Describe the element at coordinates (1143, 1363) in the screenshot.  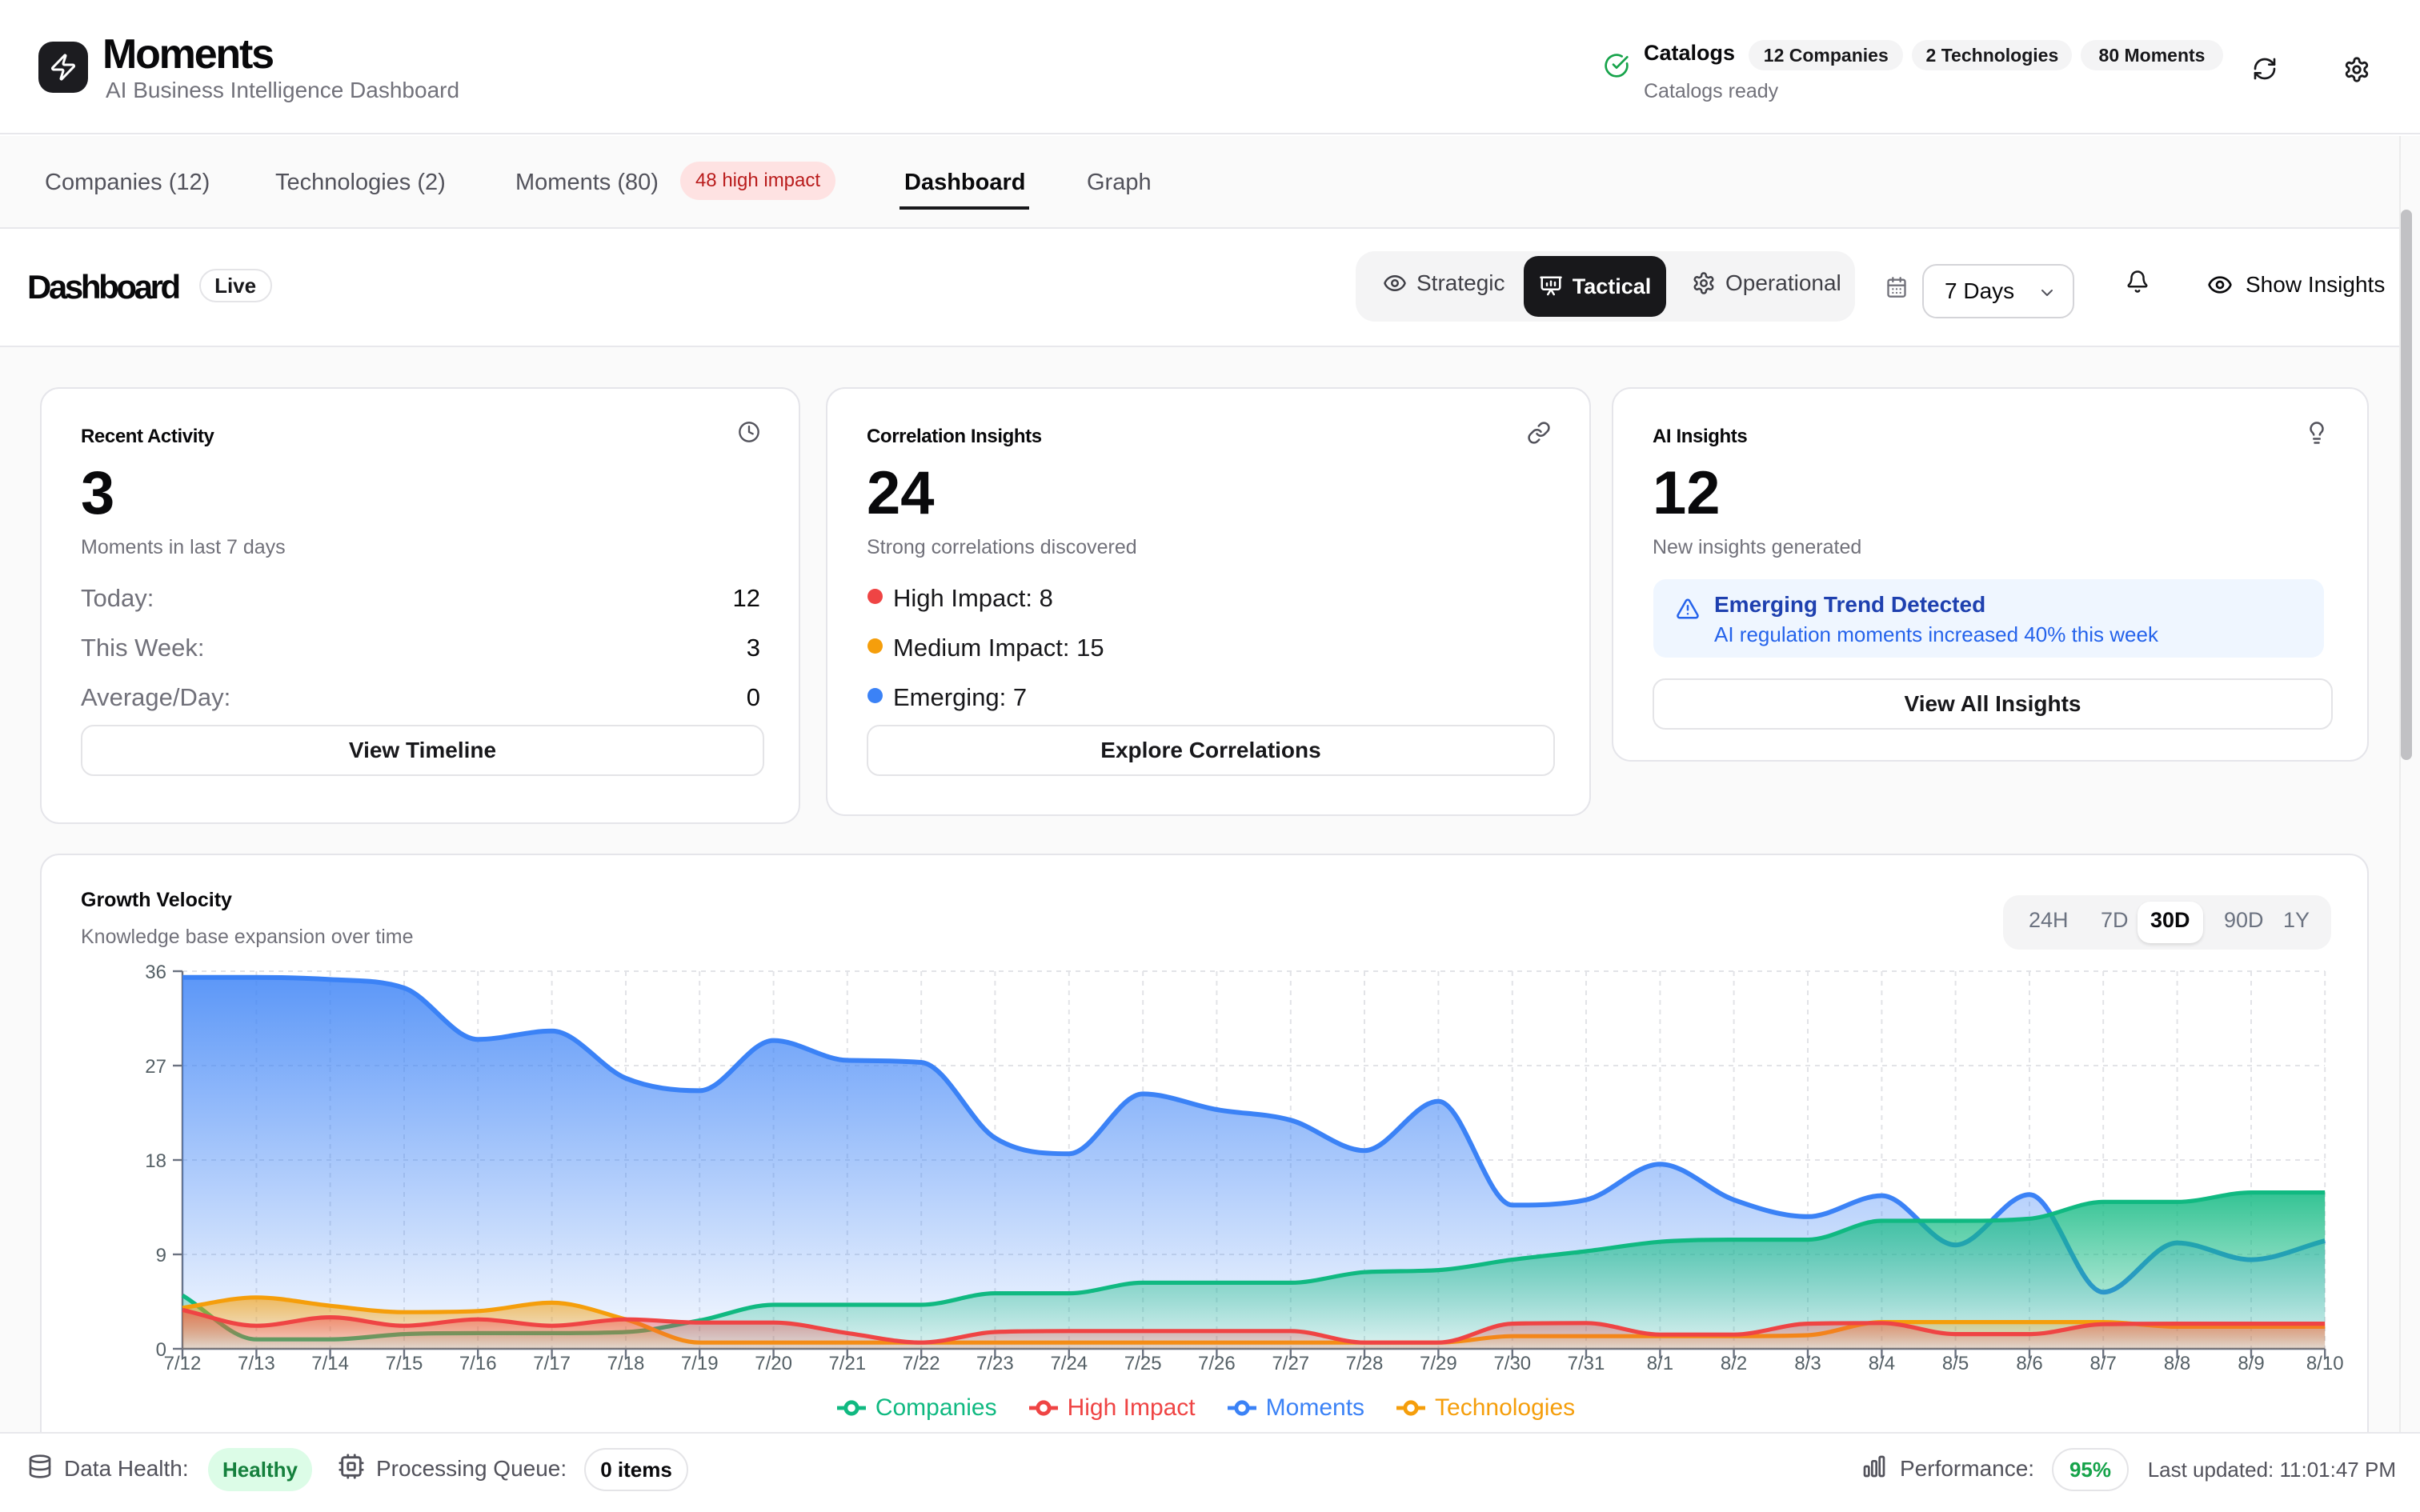
I see `svg-text: 7/25` at that location.